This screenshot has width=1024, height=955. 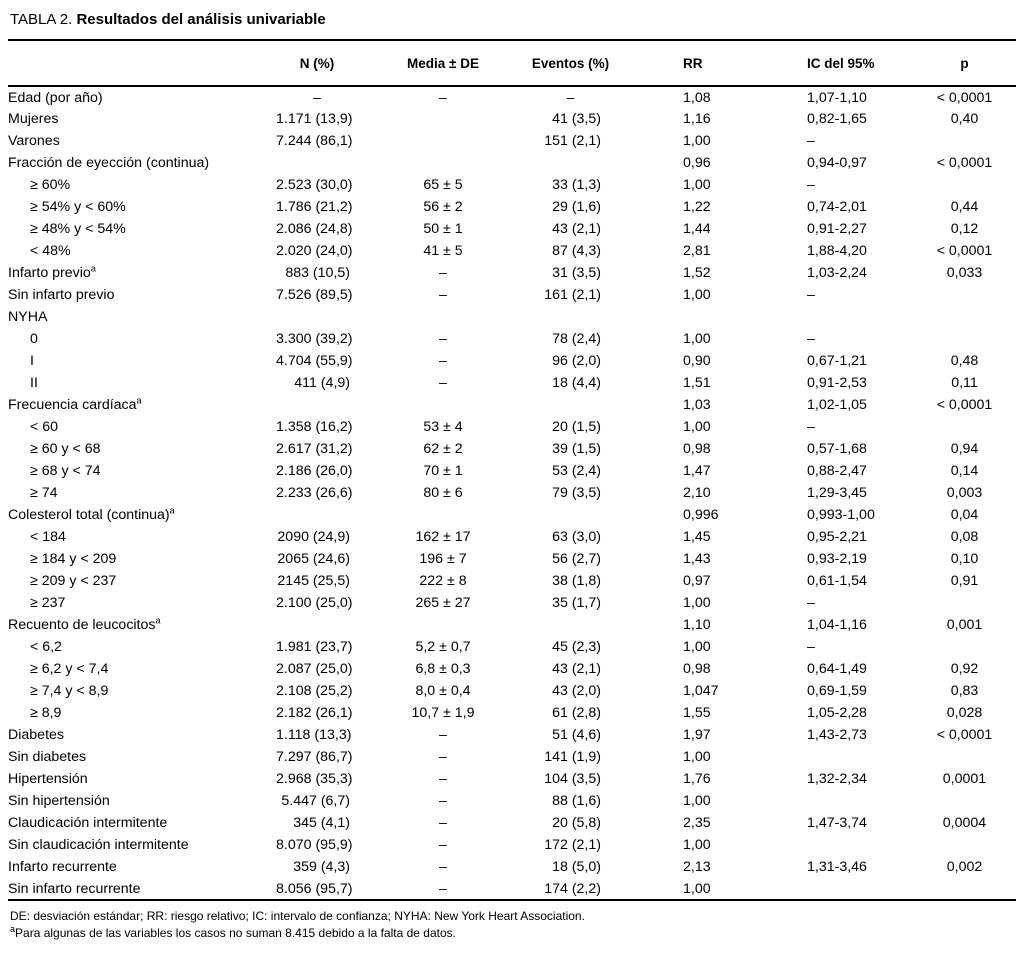 What do you see at coordinates (314, 185) in the screenshot?
I see `cell-n-percent: 2.523 (30,0)` at bounding box center [314, 185].